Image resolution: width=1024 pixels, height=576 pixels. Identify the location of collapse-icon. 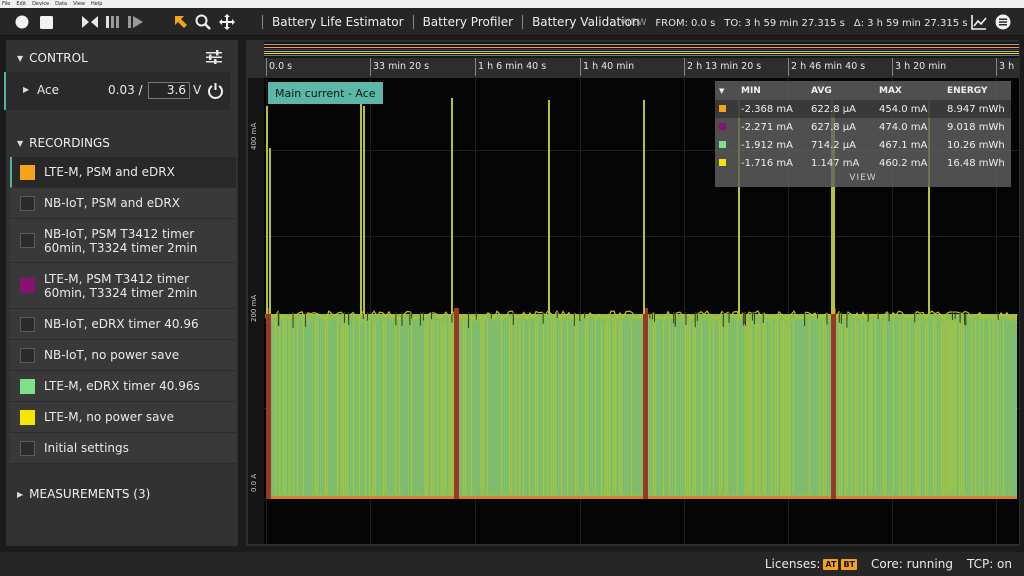
(90, 22).